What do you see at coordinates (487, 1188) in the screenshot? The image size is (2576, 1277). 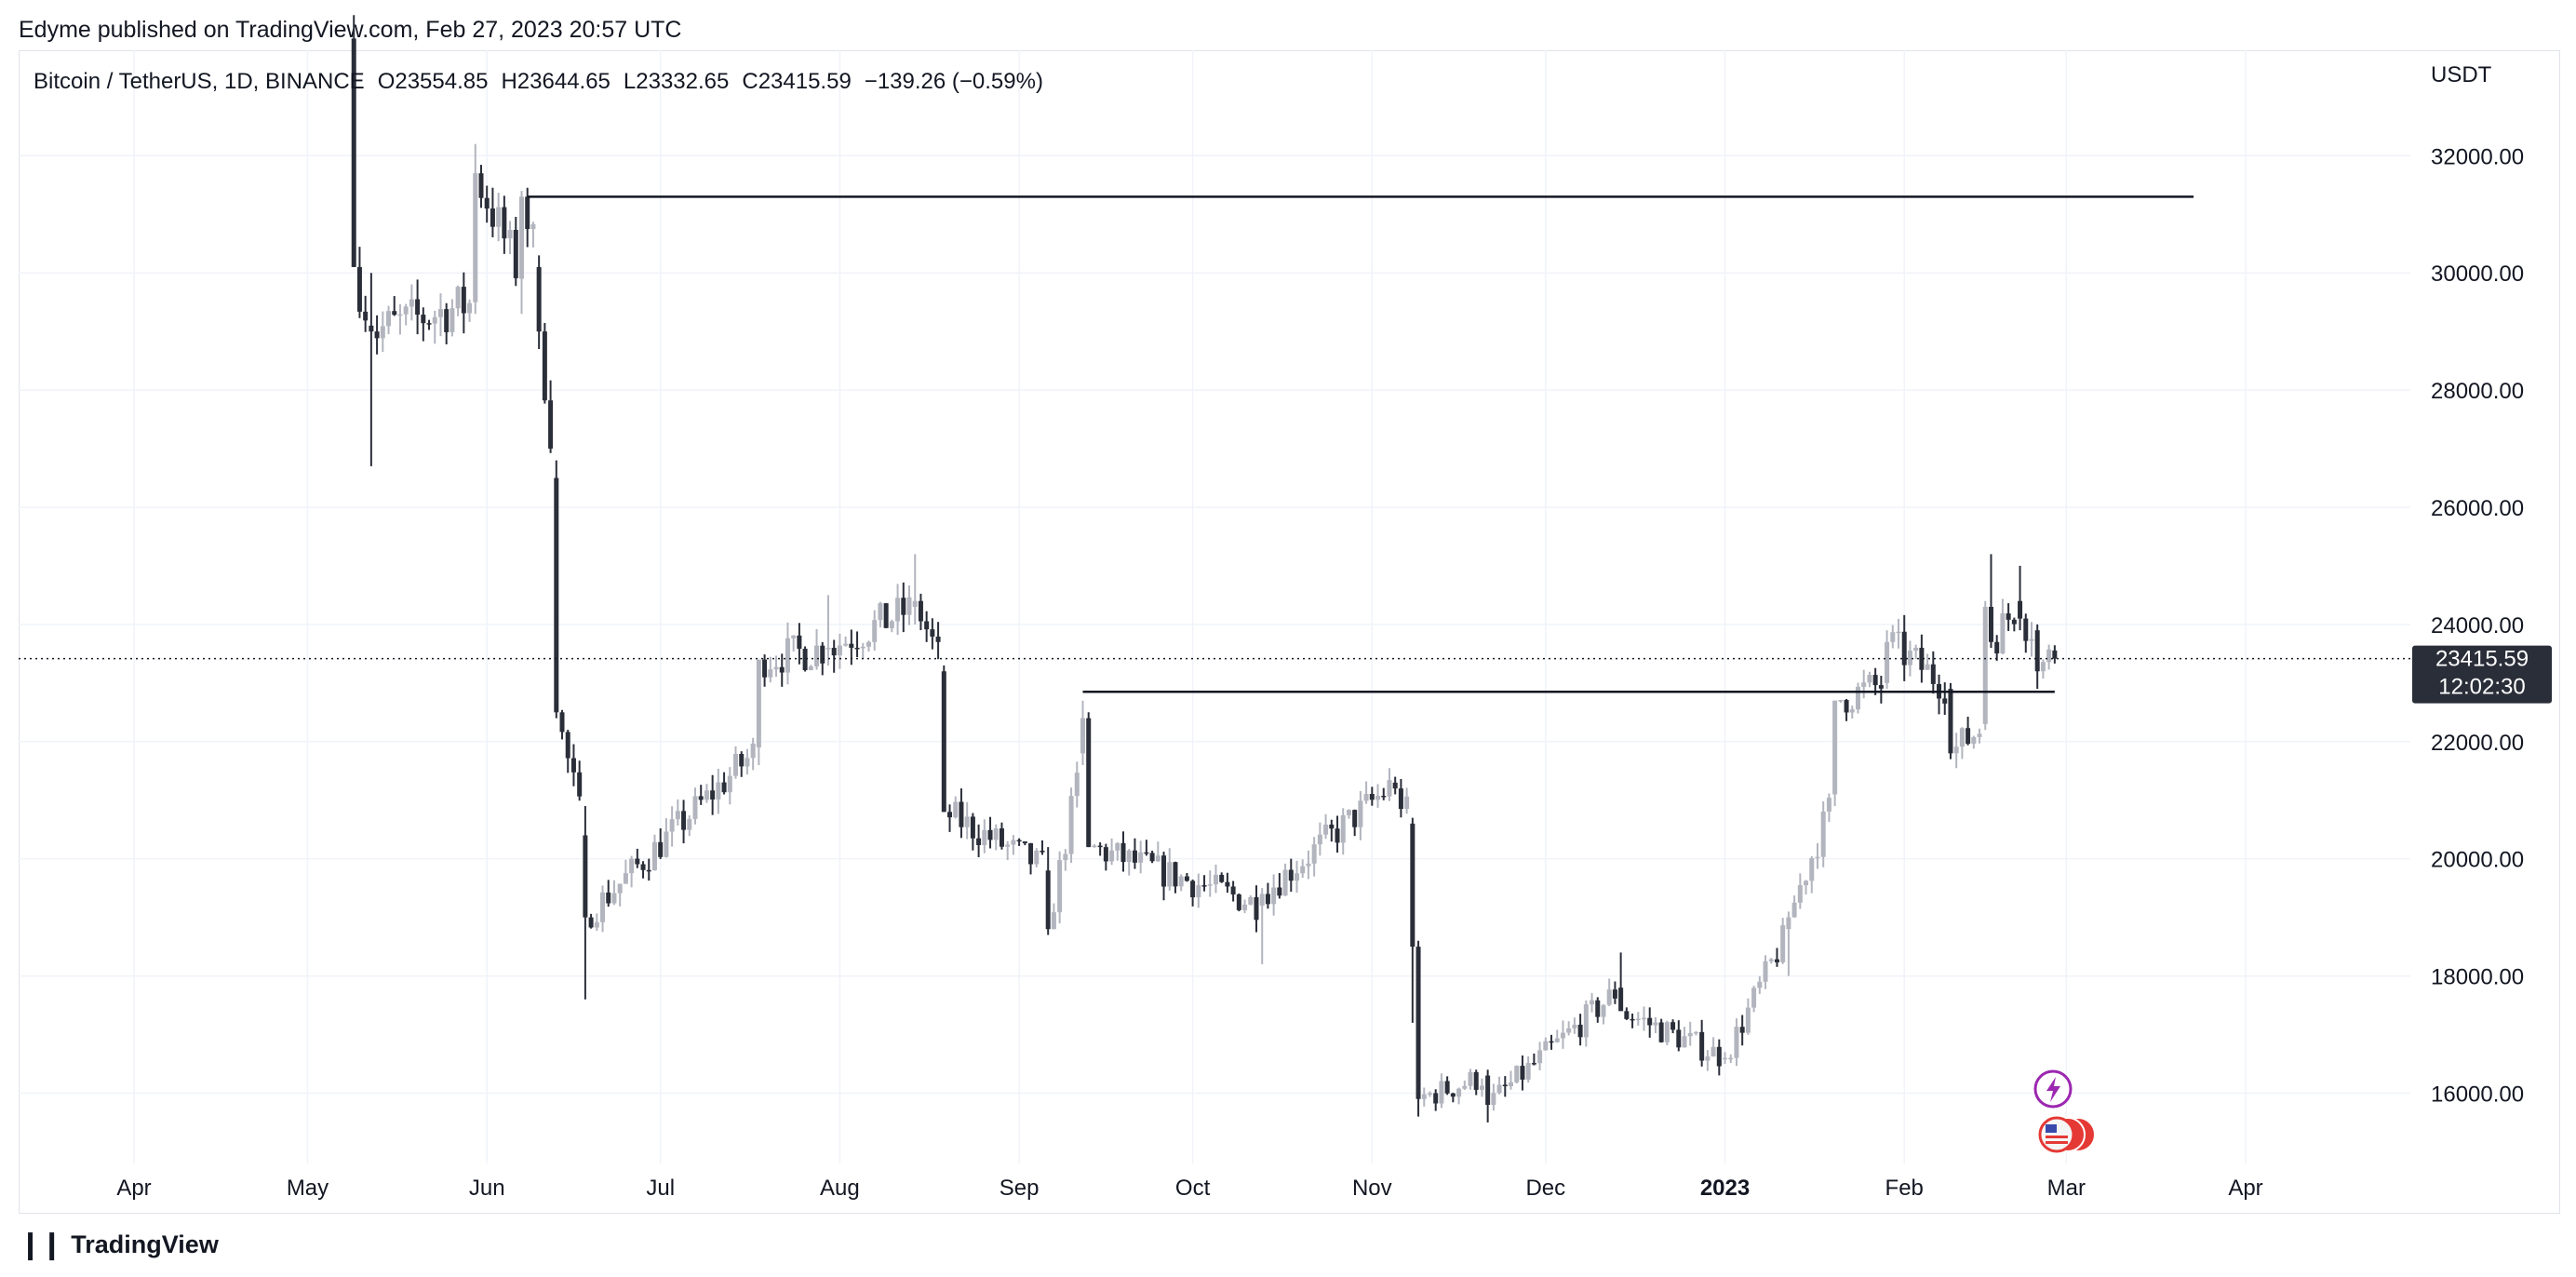 I see `time-tick-label: Jun` at bounding box center [487, 1188].